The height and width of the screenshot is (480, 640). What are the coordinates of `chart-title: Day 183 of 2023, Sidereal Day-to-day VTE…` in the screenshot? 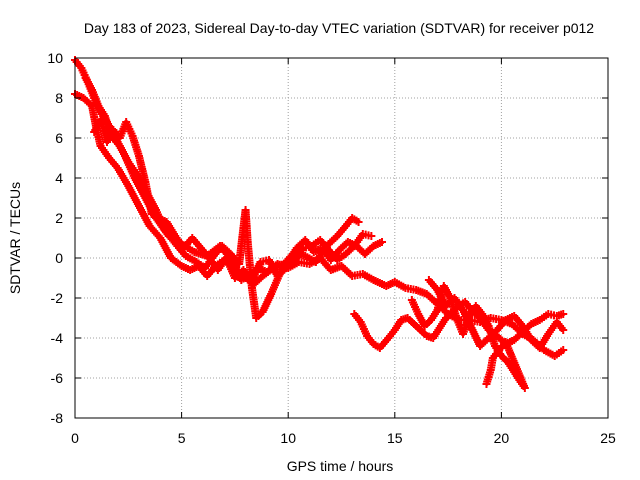 It's located at (339, 28).